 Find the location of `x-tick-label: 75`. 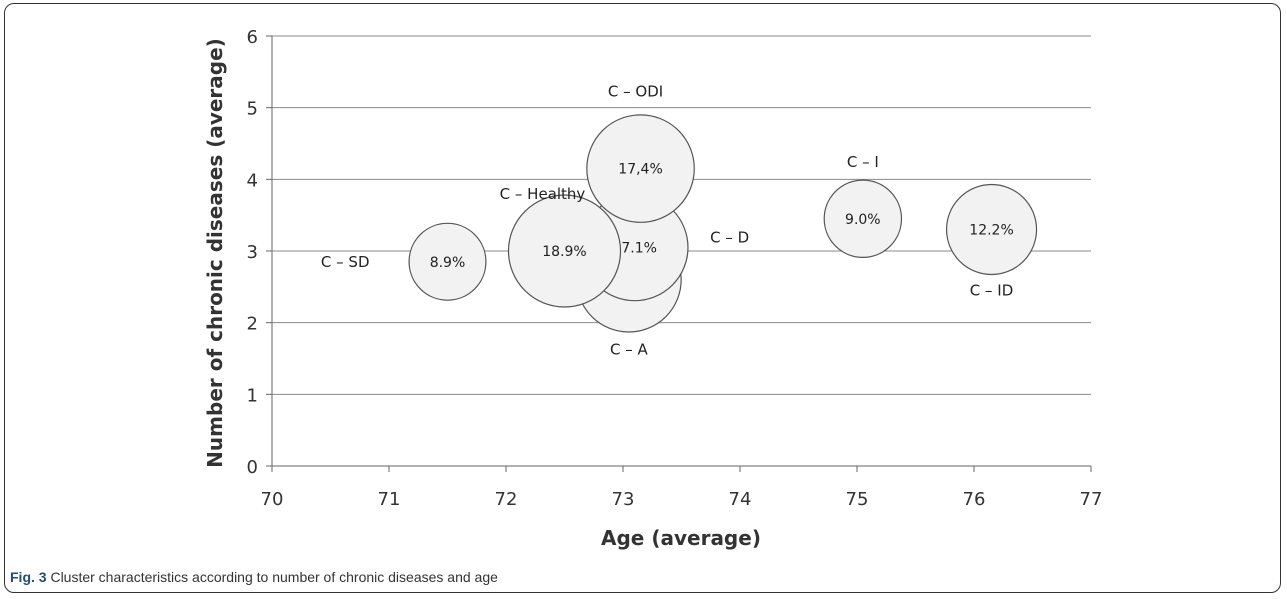

x-tick-label: 75 is located at coordinates (857, 499).